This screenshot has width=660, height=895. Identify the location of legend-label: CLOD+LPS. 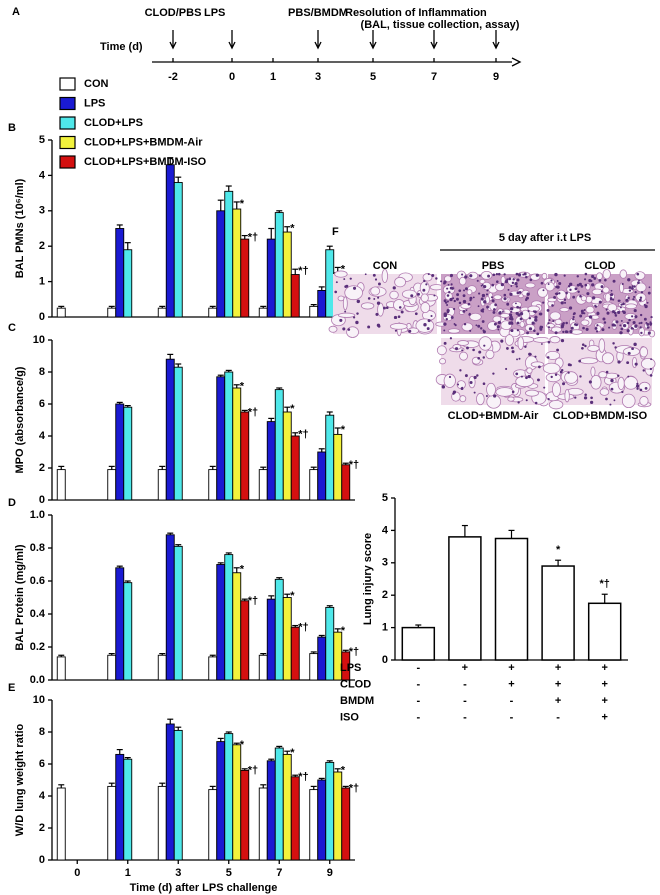
(113, 123).